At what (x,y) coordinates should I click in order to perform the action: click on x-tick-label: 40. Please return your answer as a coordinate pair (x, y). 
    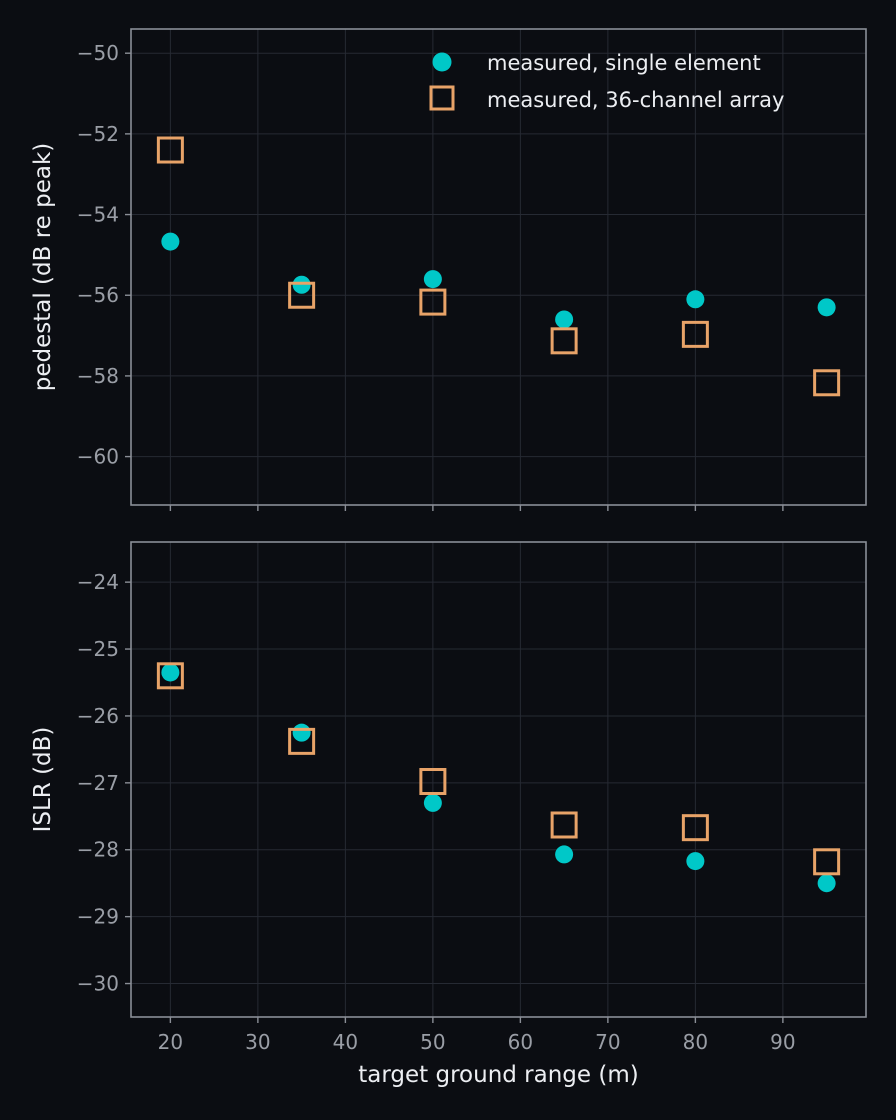
    Looking at the image, I should click on (345, 1042).